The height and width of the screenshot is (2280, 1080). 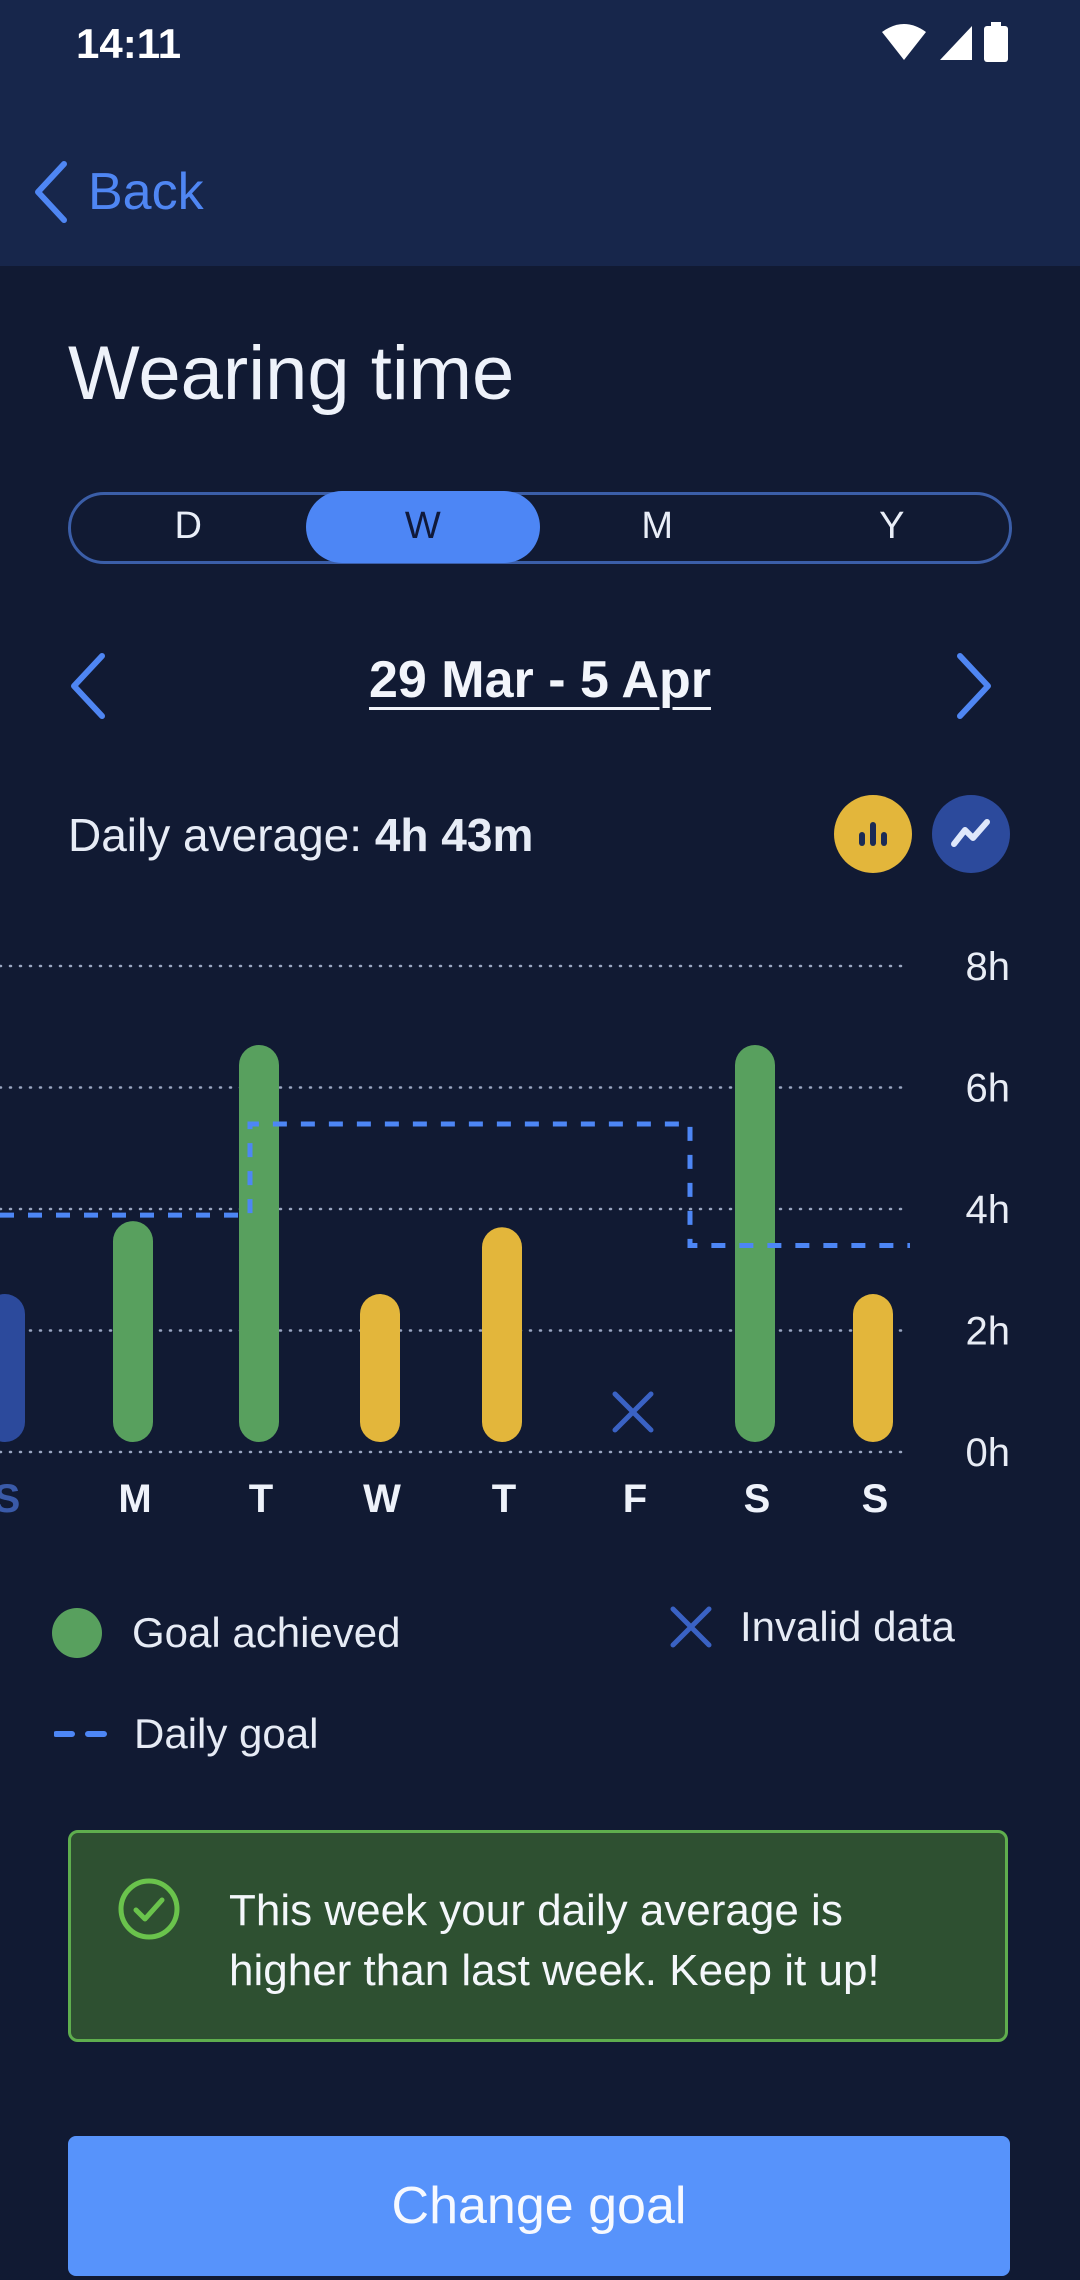 I want to click on y-tick-label: 0h, so click(x=988, y=1453).